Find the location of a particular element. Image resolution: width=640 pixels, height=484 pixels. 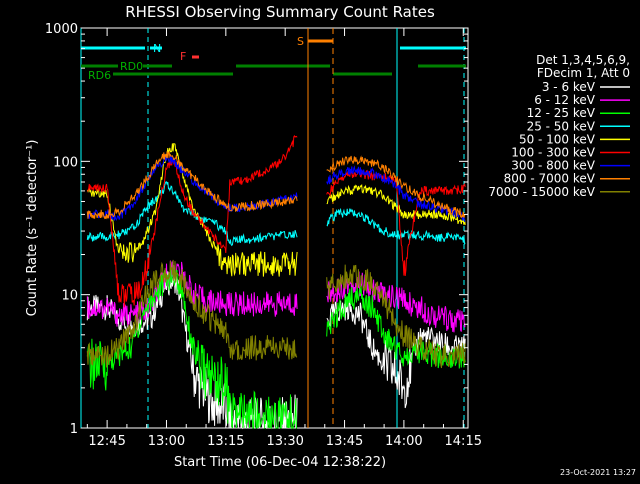

legend-label-7: 800 - 7000 keV is located at coordinates (550, 179).